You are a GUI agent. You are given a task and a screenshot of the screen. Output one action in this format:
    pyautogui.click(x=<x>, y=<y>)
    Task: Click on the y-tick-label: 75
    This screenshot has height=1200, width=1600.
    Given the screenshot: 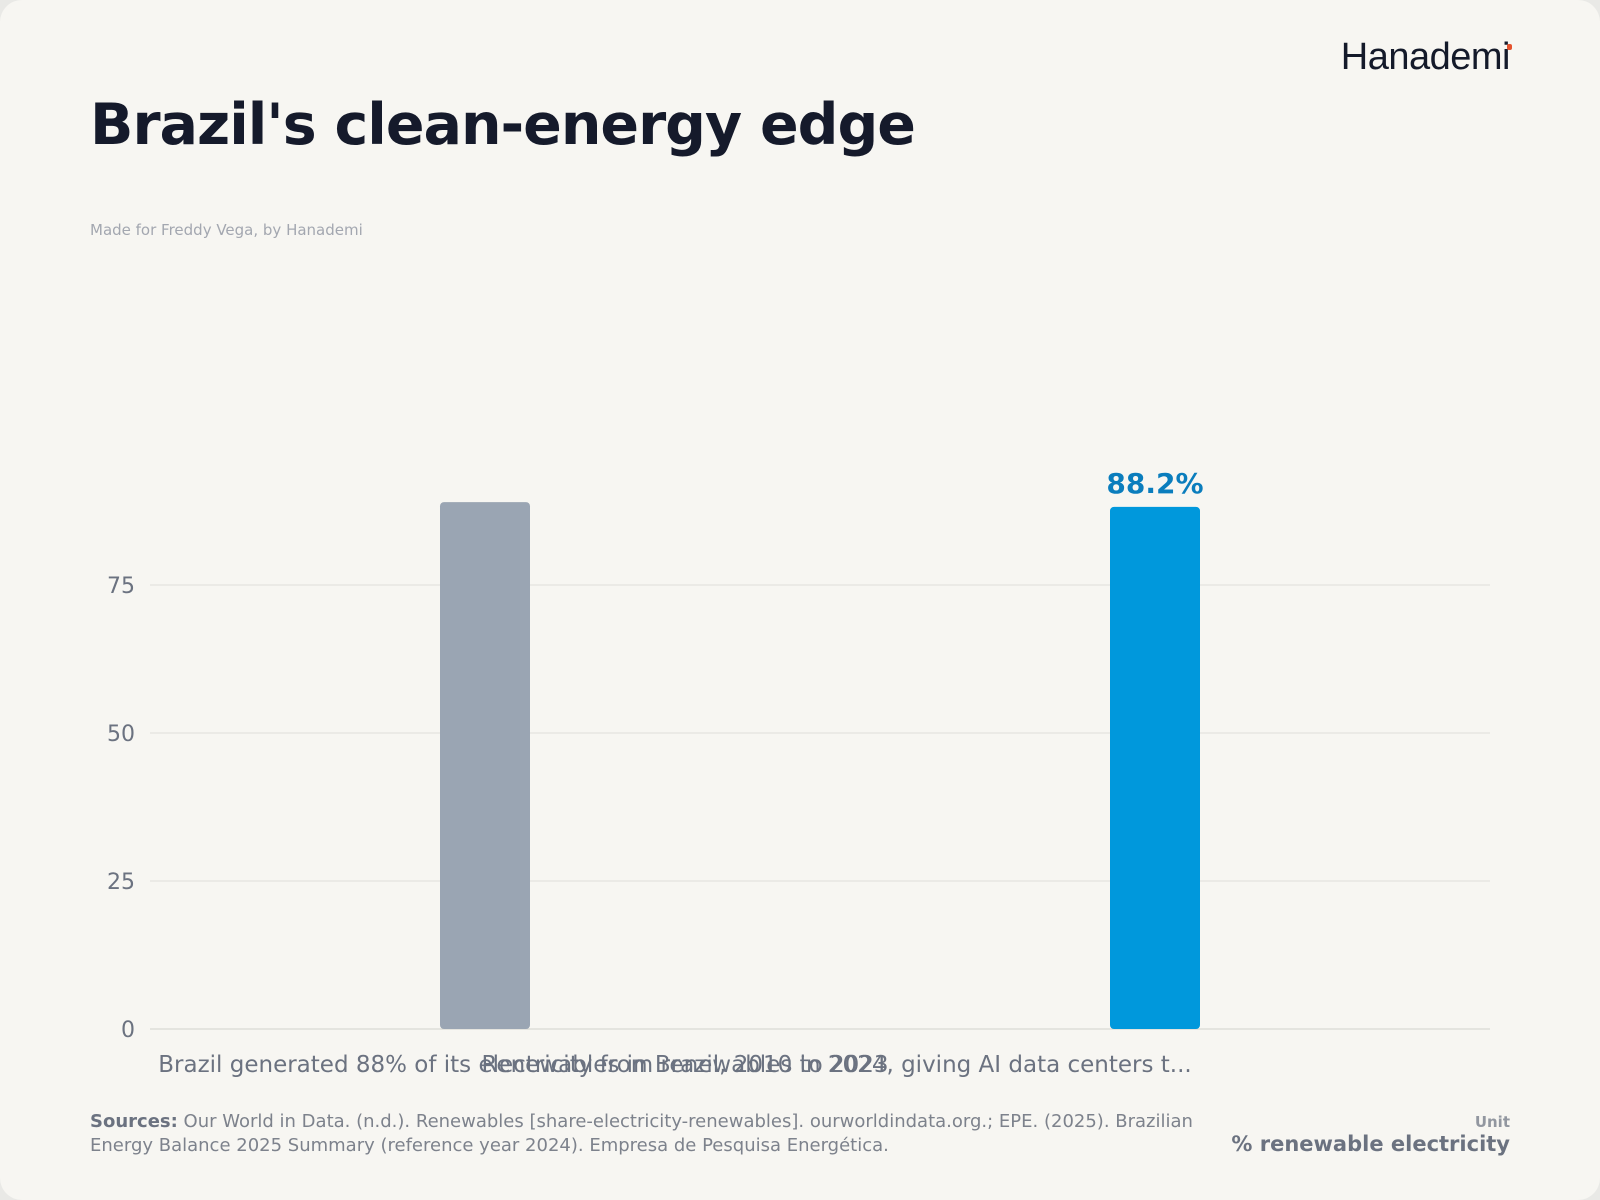 What is the action you would take?
    pyautogui.click(x=121, y=586)
    